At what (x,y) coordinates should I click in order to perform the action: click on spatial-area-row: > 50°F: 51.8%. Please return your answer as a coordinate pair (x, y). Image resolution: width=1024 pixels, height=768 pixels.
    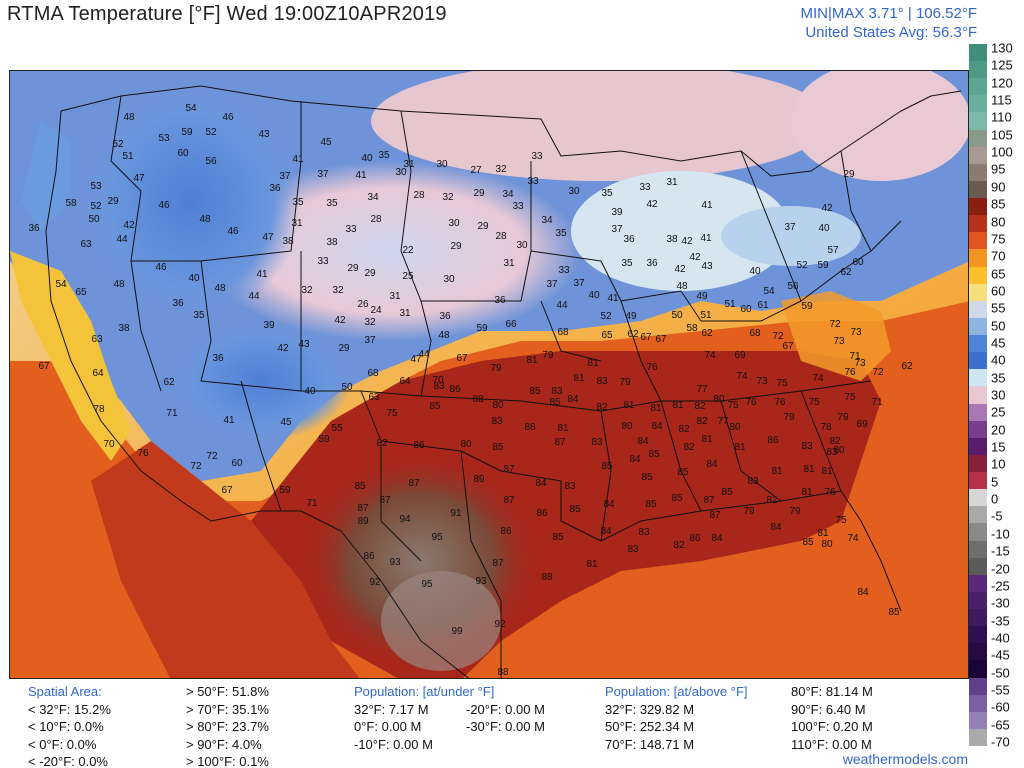
    Looking at the image, I should click on (227, 691).